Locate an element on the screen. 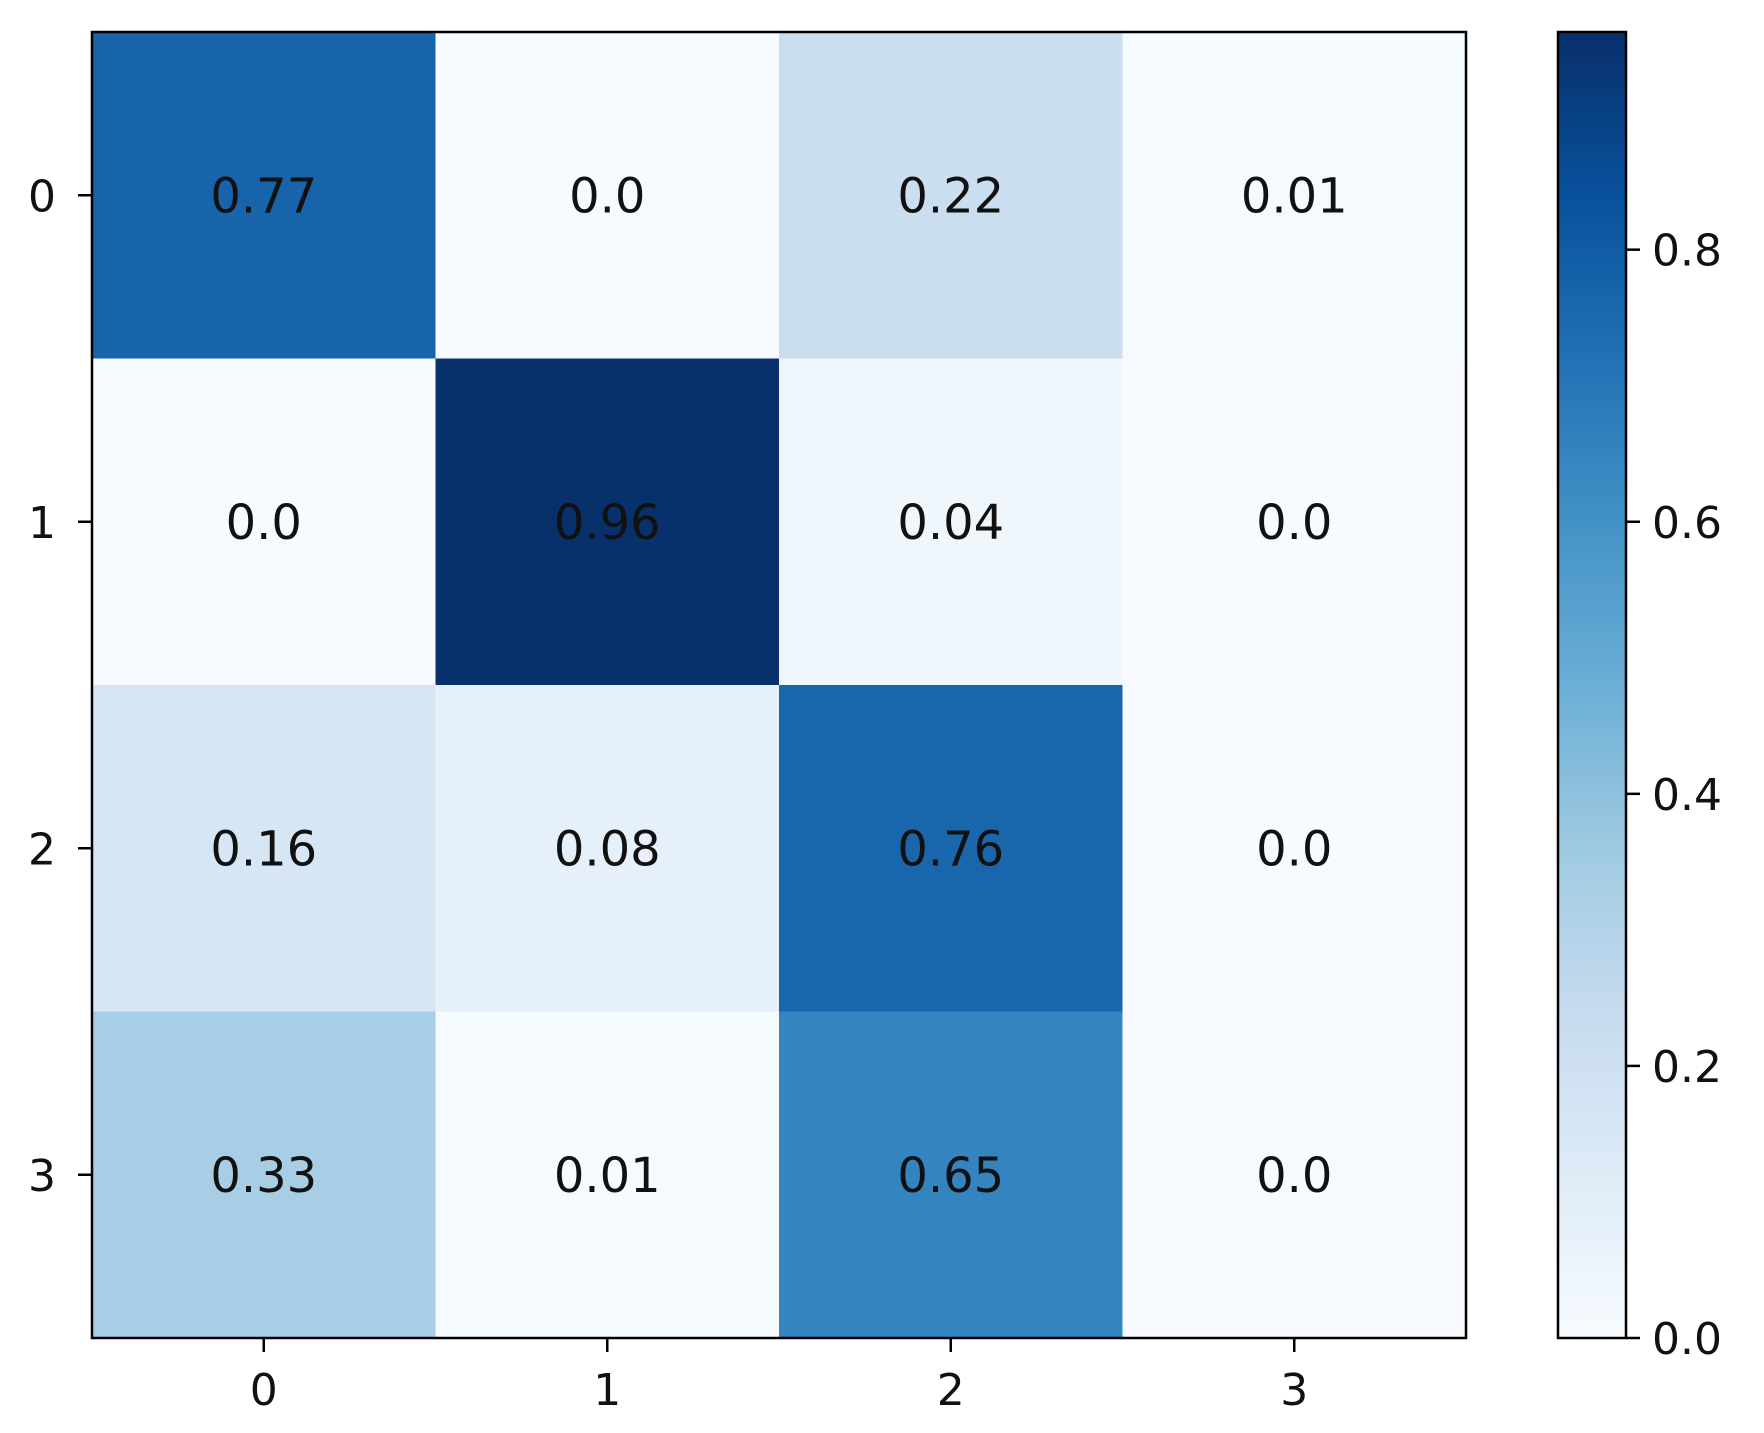 The width and height of the screenshot is (1764, 1433). heatmap-cell-label: 0.96 is located at coordinates (607, 523).